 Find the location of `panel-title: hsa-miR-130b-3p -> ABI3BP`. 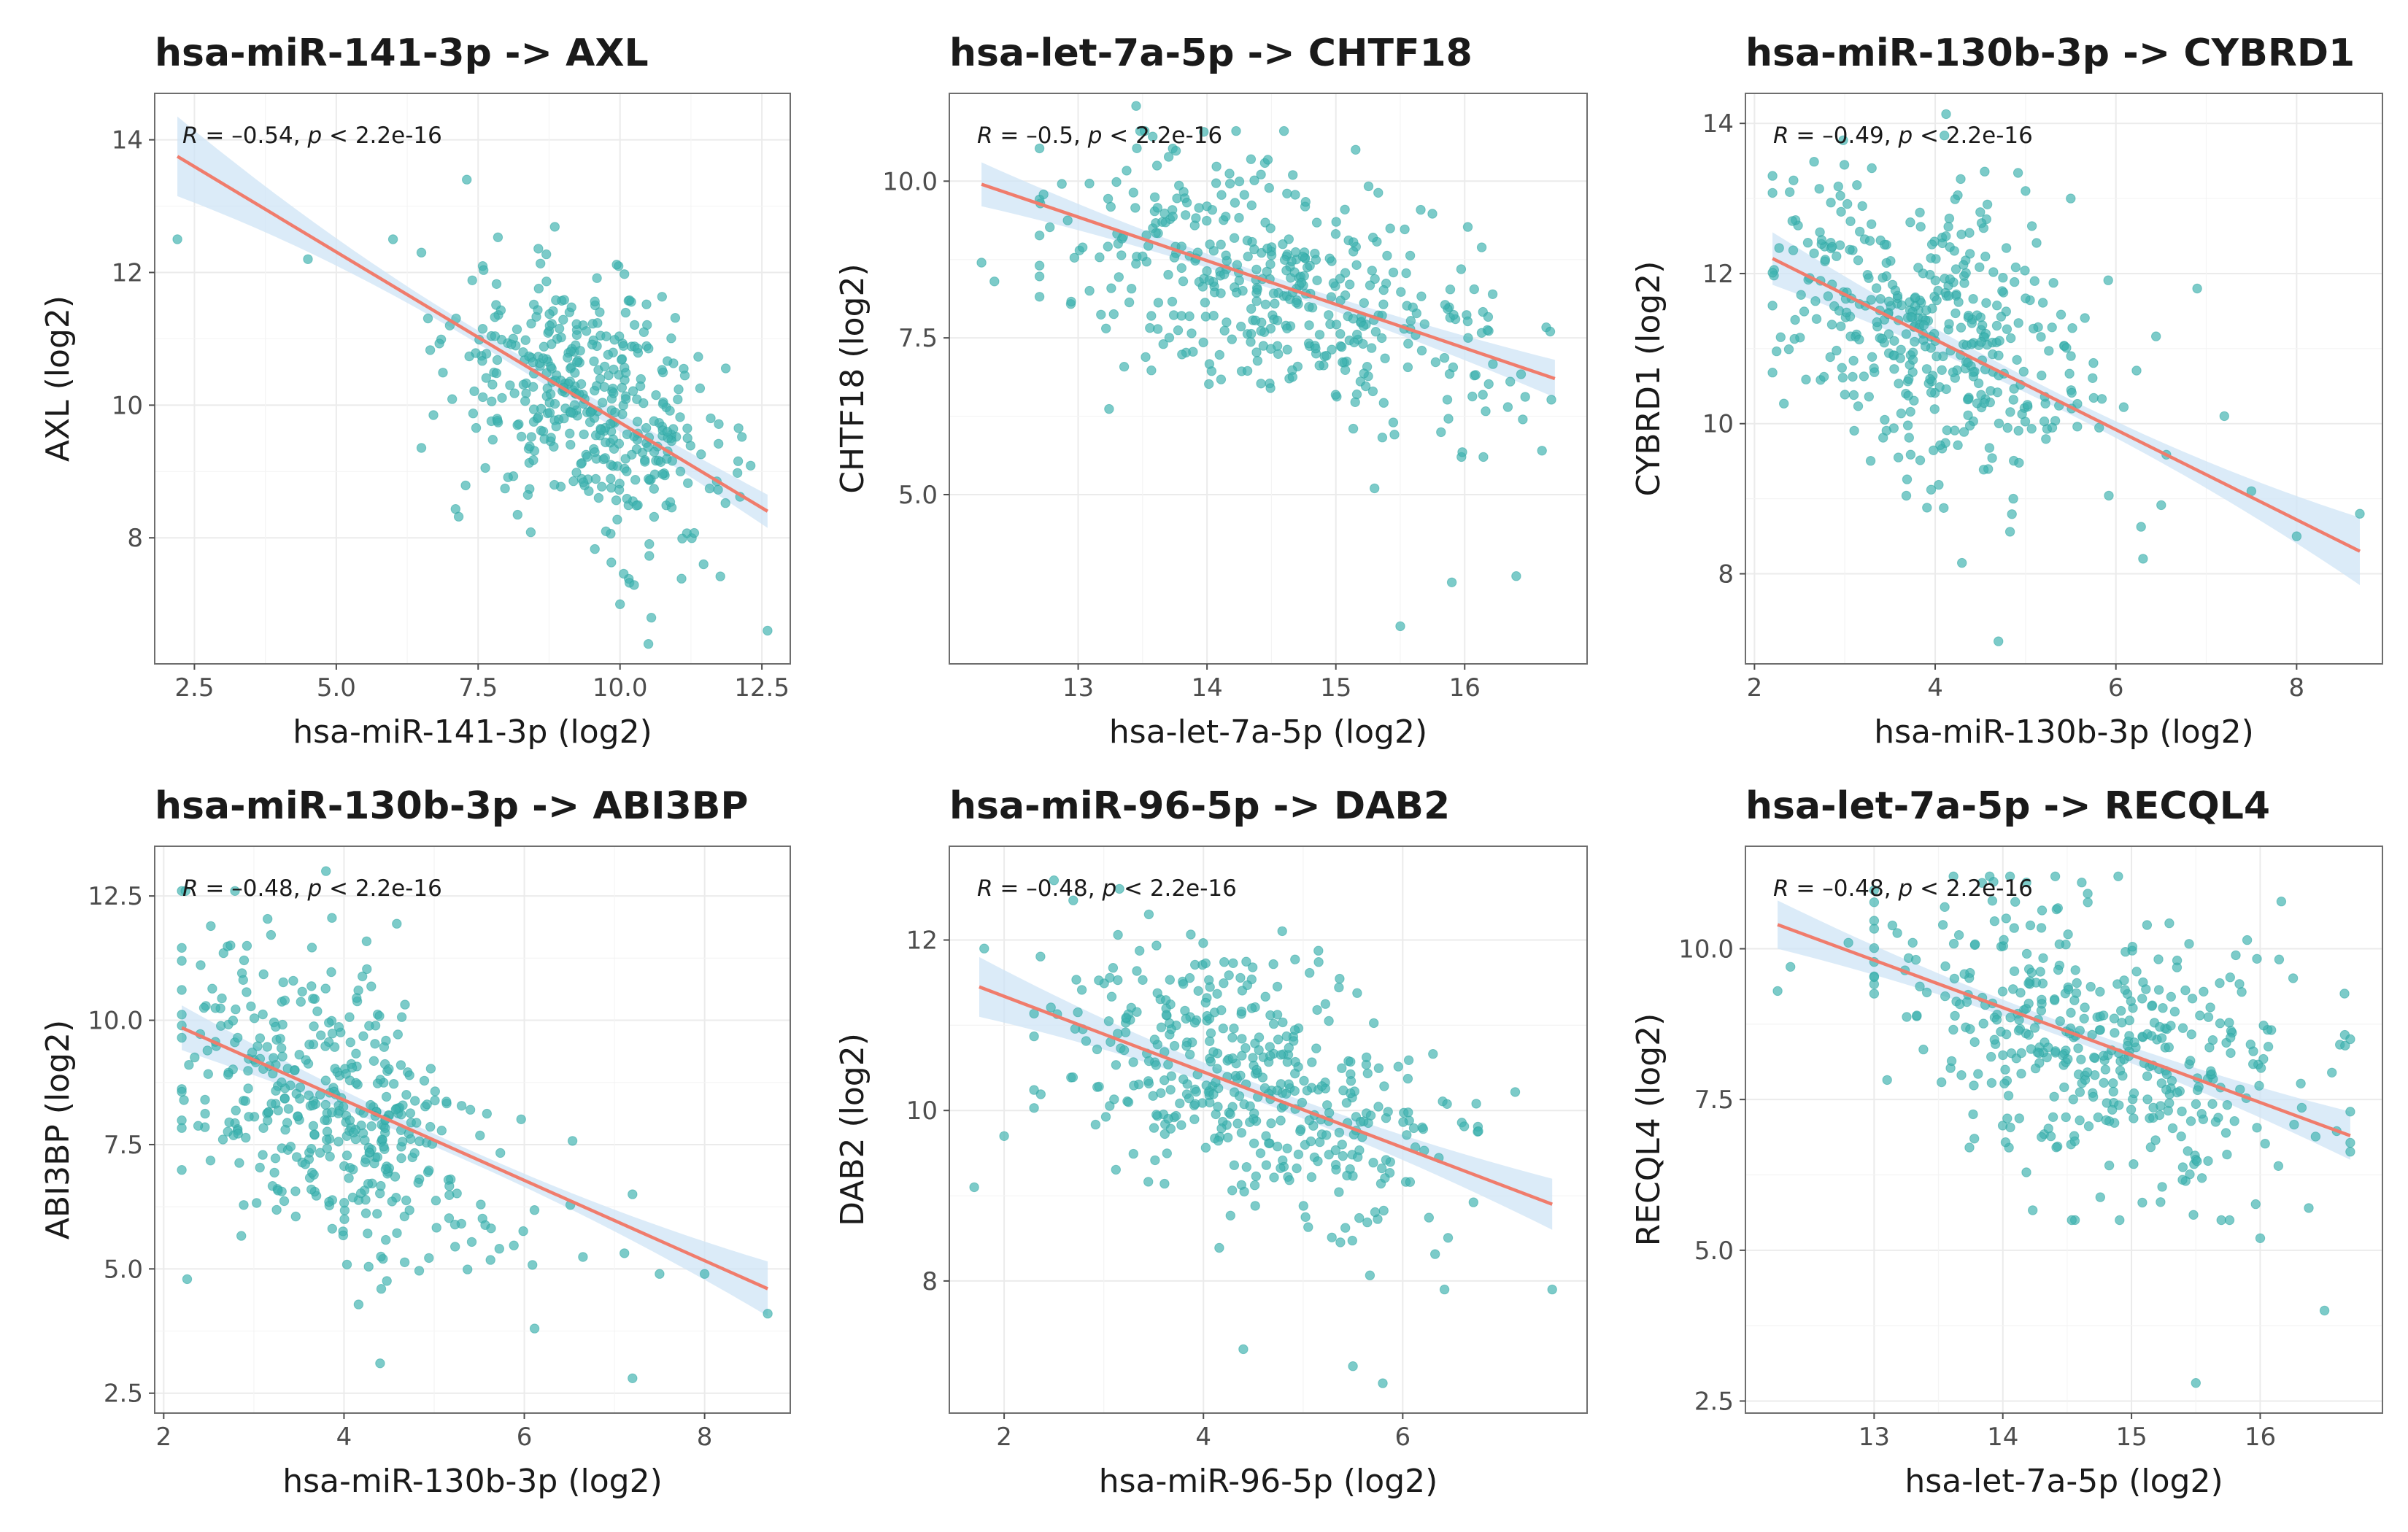

panel-title: hsa-miR-130b-3p -> ABI3BP is located at coordinates (452, 806).